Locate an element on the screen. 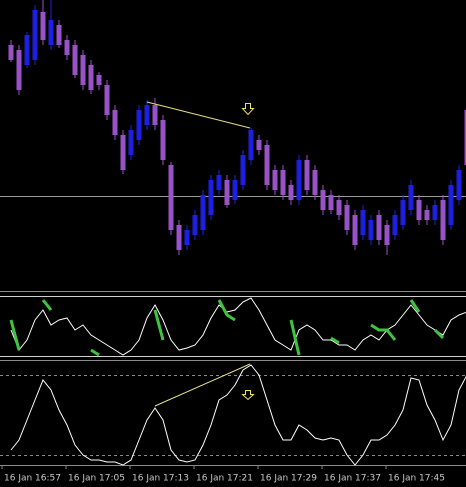  x-tick-label: 16 Jan 16:57 is located at coordinates (32, 479).